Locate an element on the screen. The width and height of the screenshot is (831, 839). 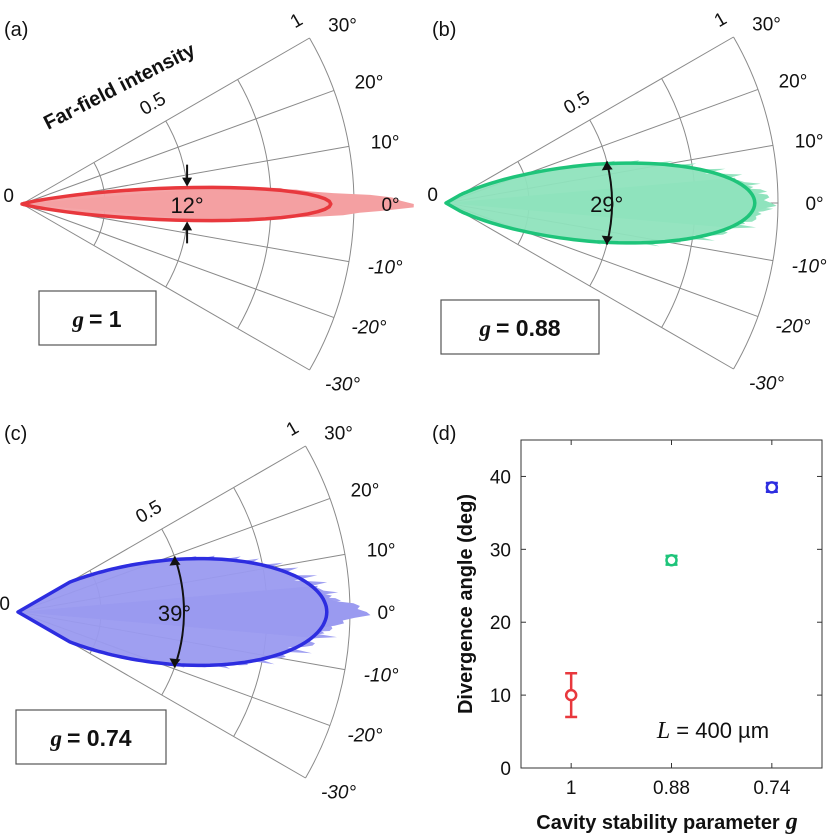
y-tick-label: 20 is located at coordinates (500, 623).